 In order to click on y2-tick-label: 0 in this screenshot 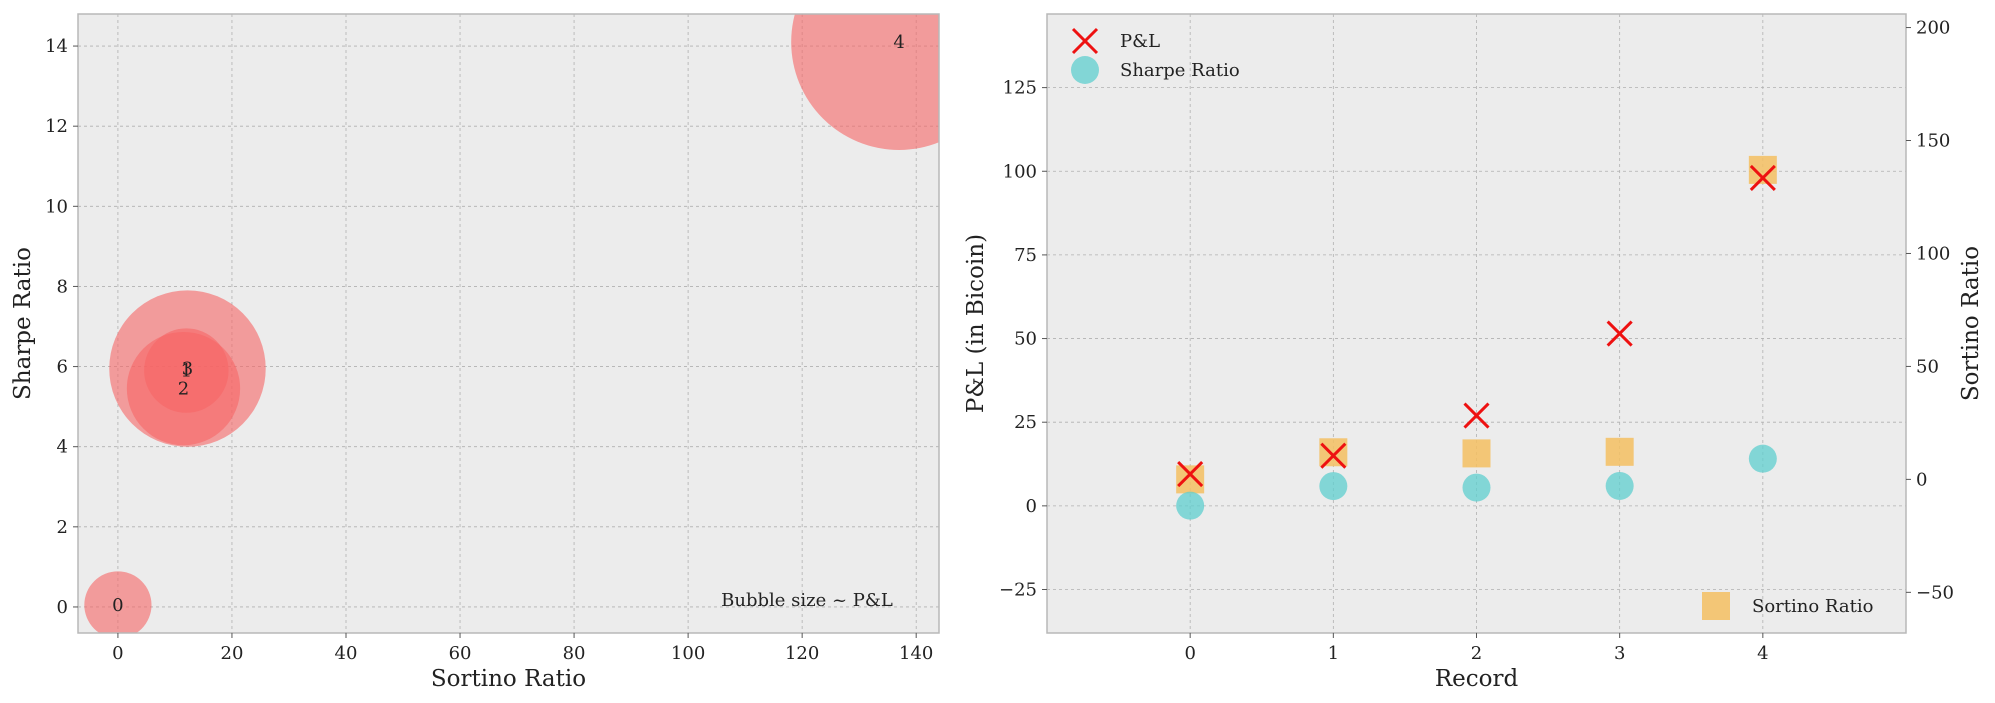, I will do `click(1921, 479)`.